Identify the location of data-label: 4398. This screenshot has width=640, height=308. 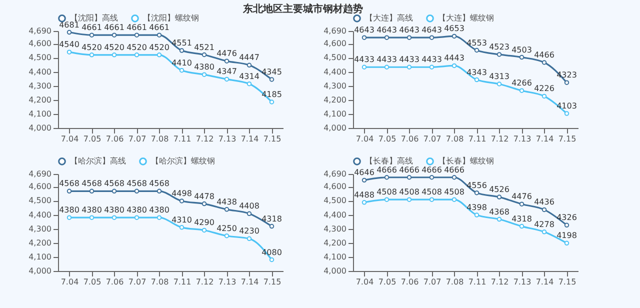
(476, 207).